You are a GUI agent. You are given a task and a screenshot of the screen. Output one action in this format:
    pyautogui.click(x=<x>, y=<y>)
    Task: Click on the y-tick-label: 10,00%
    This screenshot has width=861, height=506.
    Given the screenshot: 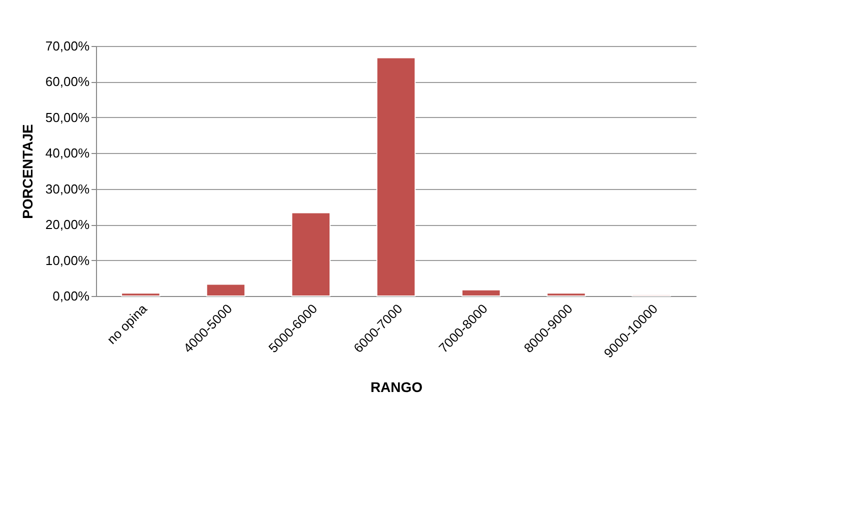 What is the action you would take?
    pyautogui.click(x=67, y=260)
    